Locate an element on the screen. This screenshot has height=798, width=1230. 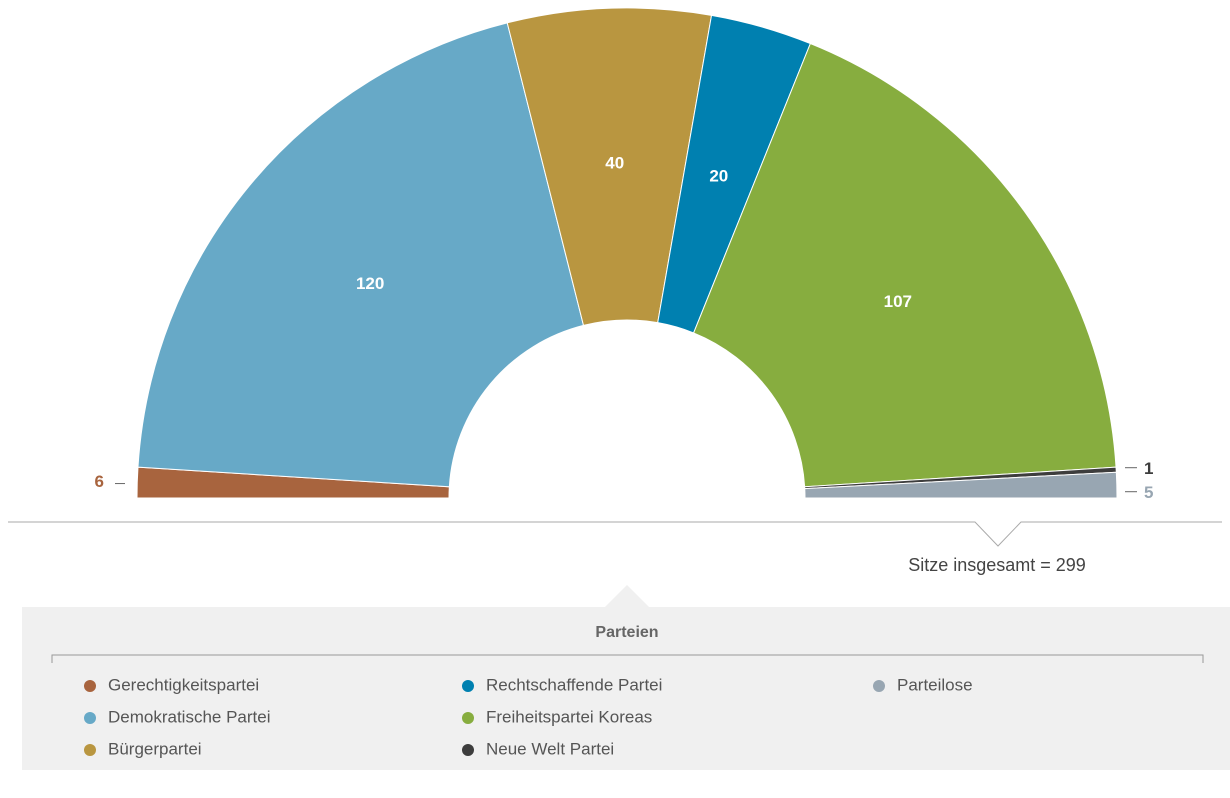
total-annotation: Sitze insgesamt = 299 is located at coordinates (997, 565).